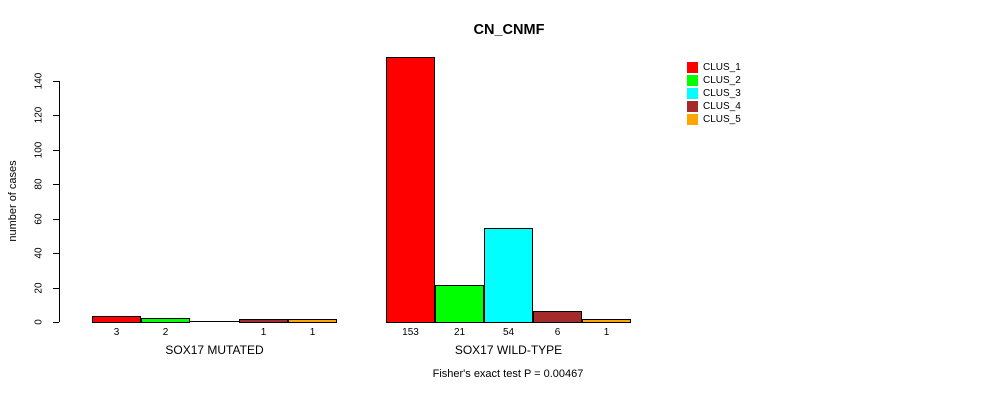 The width and height of the screenshot is (990, 400). What do you see at coordinates (39, 287) in the screenshot?
I see `y-axis-tick-label: 20` at bounding box center [39, 287].